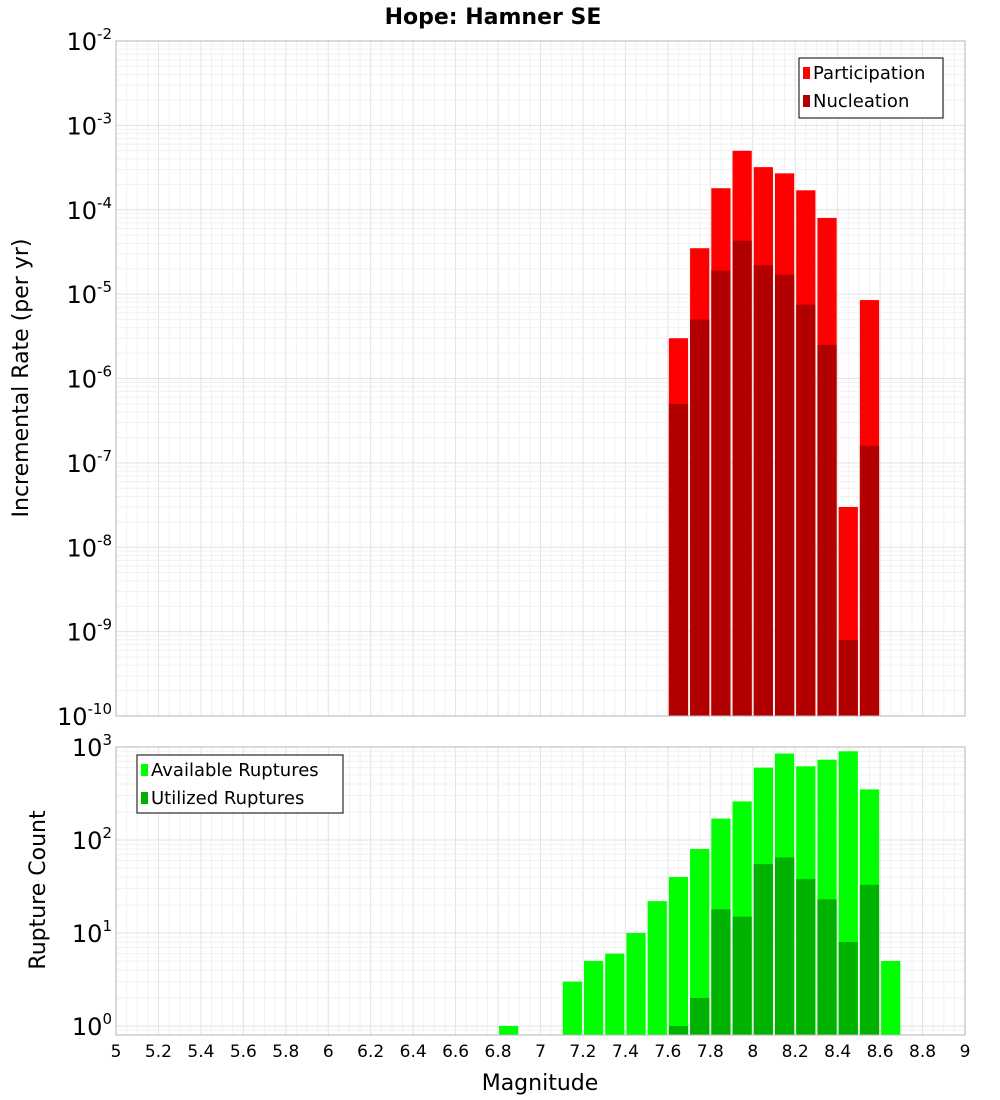 This screenshot has height=1100, width=1000. Describe the element at coordinates (752, 1052) in the screenshot. I see `bottom-xtick-label: 8` at that location.